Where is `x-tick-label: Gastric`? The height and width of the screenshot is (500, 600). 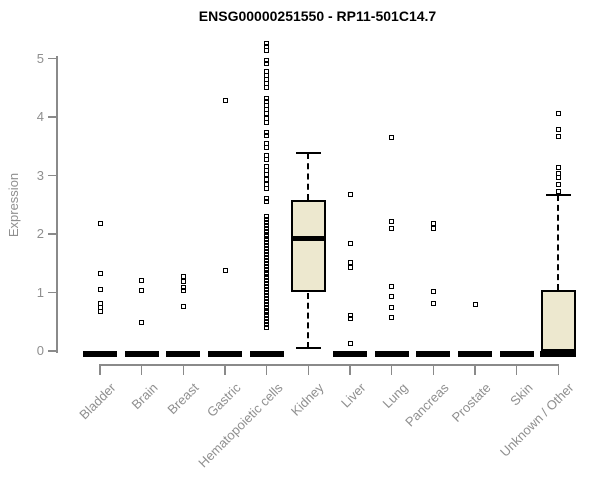
x-tick-label: Gastric is located at coordinates (223, 400).